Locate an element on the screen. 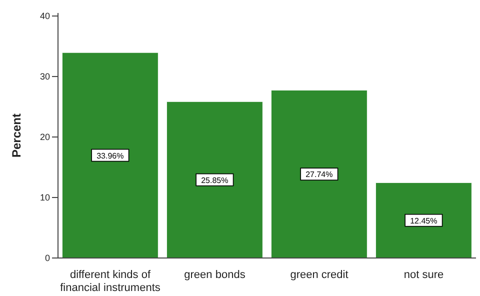 This screenshot has height=296, width=480. x-tick-label: green credit is located at coordinates (319, 275).